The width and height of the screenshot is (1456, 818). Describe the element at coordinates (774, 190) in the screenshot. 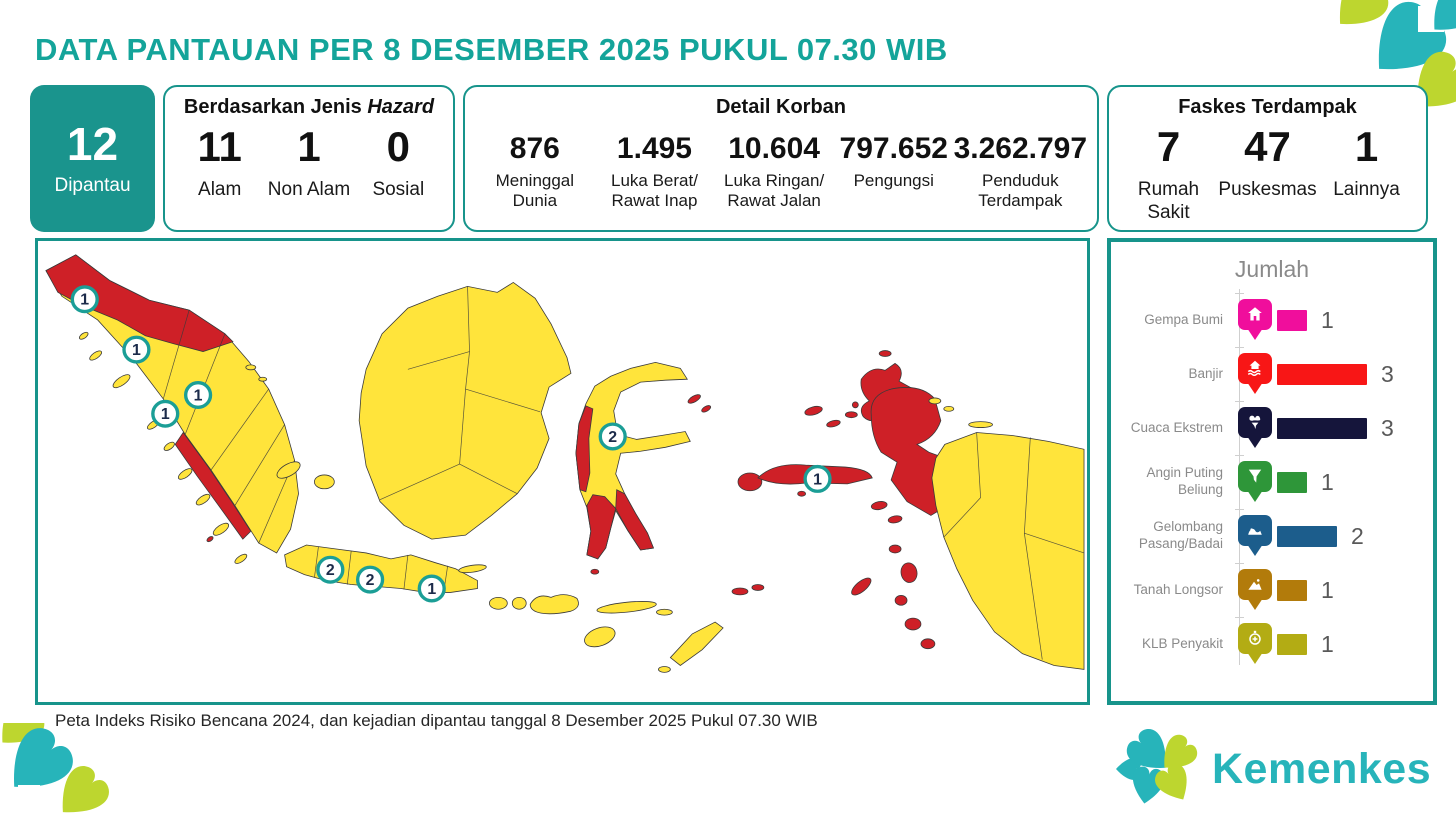

I see `stat-label: Luka Ringan/ Rawat Jalan` at that location.